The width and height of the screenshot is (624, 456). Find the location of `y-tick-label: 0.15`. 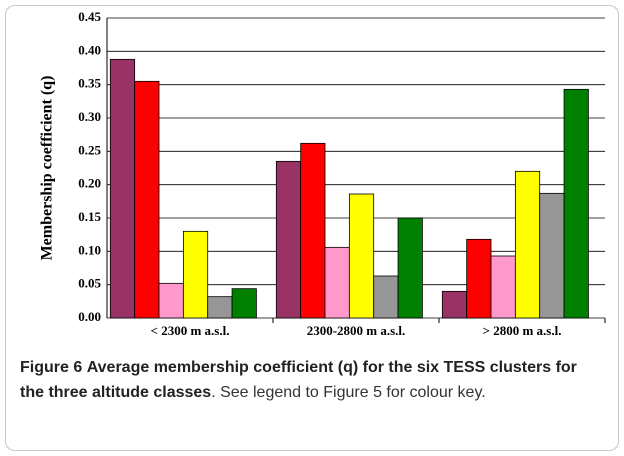

y-tick-label: 0.15 is located at coordinates (89, 216).